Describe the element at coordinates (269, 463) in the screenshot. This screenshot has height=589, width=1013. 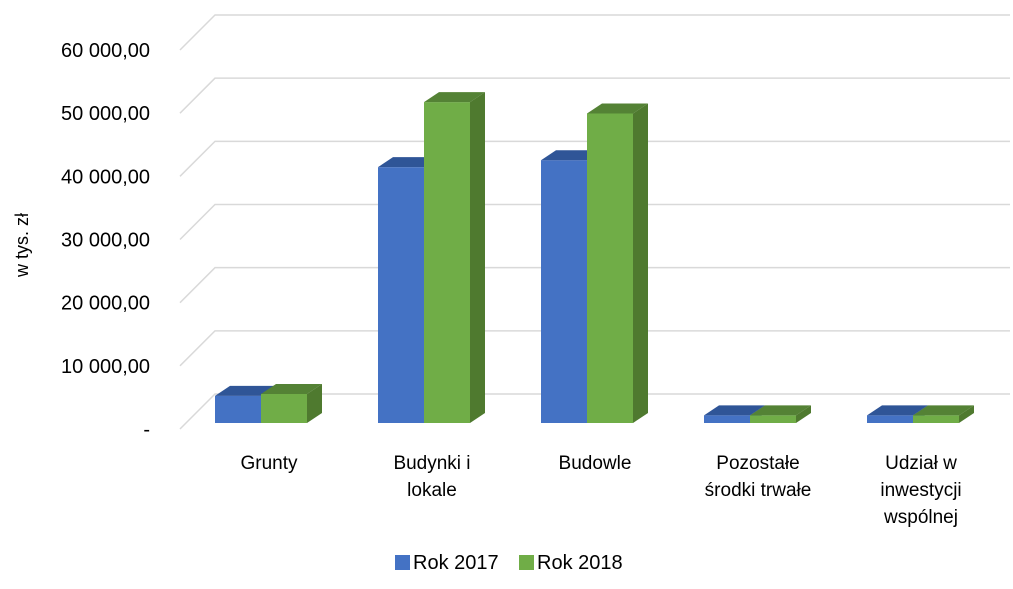
I see `x-tick-label: Grunty` at that location.